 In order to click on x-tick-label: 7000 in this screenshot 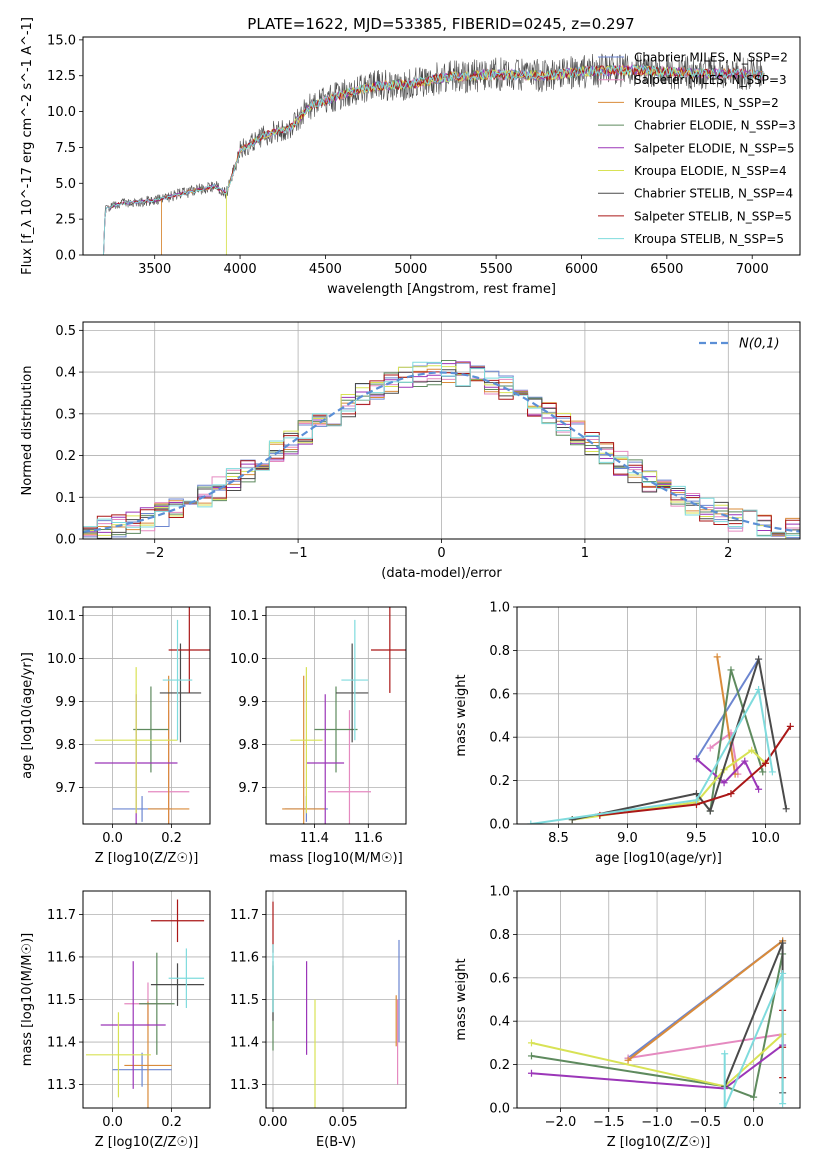, I will do `click(752, 269)`.